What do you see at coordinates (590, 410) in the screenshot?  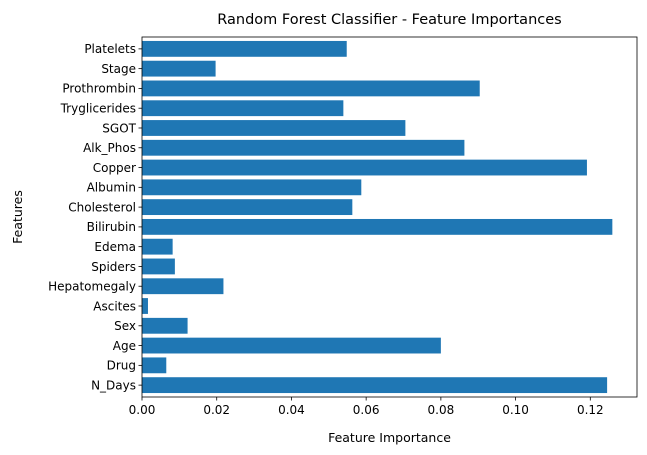 I see `x-tick-label: 0.12` at bounding box center [590, 410].